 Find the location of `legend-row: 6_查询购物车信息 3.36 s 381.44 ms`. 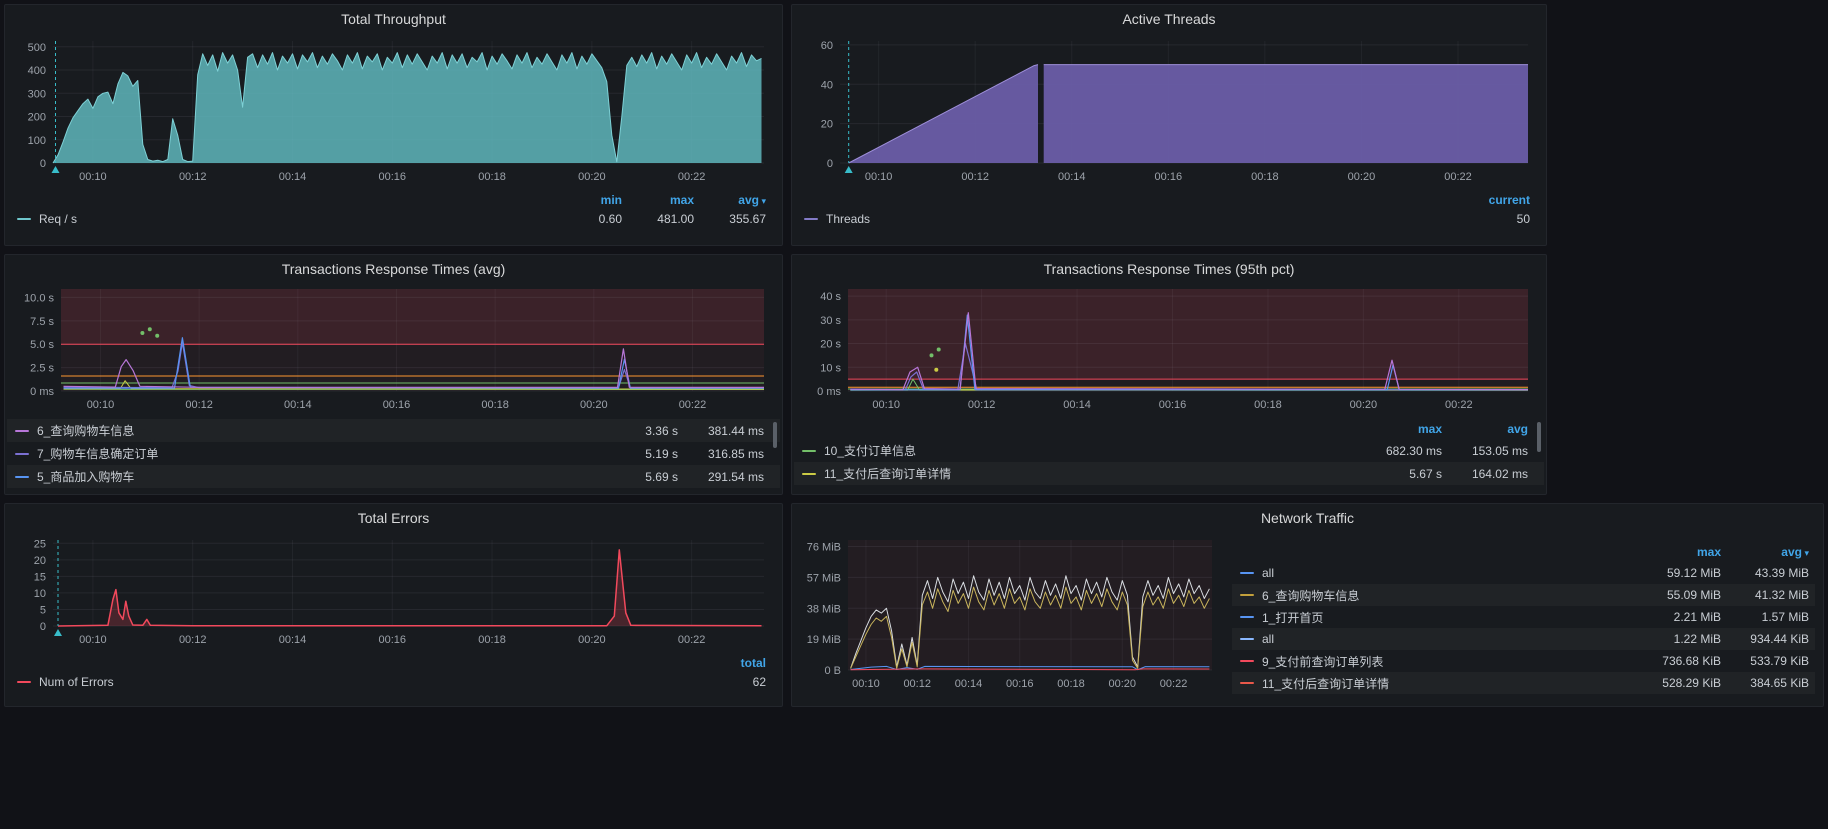

legend-row: 6_查询购物车信息 3.36 s 381.44 ms is located at coordinates (393, 430).